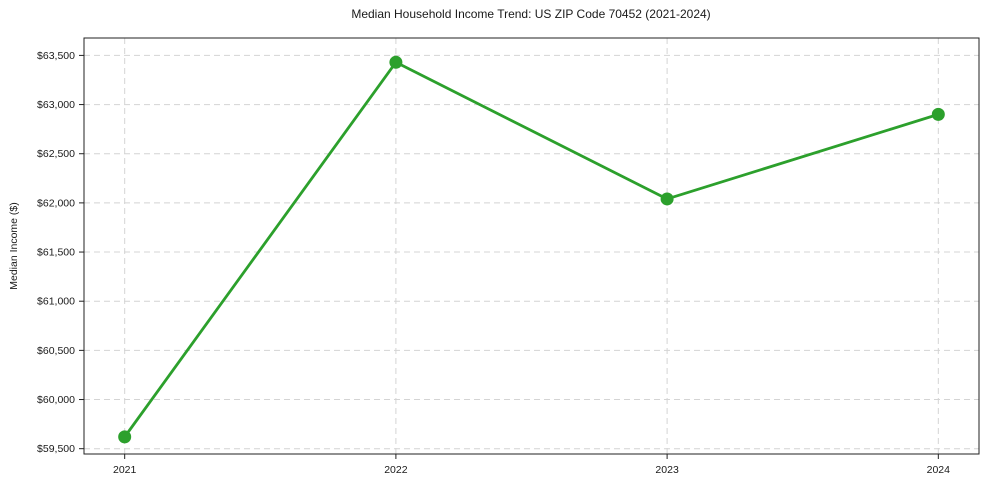  What do you see at coordinates (56, 154) in the screenshot?
I see `y-tick-label: $62,500` at bounding box center [56, 154].